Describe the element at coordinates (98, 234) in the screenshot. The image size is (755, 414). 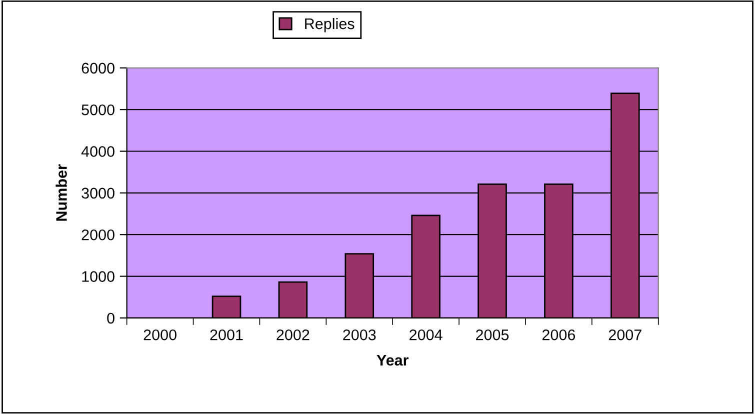
I see `y-tick-label: 2000` at that location.